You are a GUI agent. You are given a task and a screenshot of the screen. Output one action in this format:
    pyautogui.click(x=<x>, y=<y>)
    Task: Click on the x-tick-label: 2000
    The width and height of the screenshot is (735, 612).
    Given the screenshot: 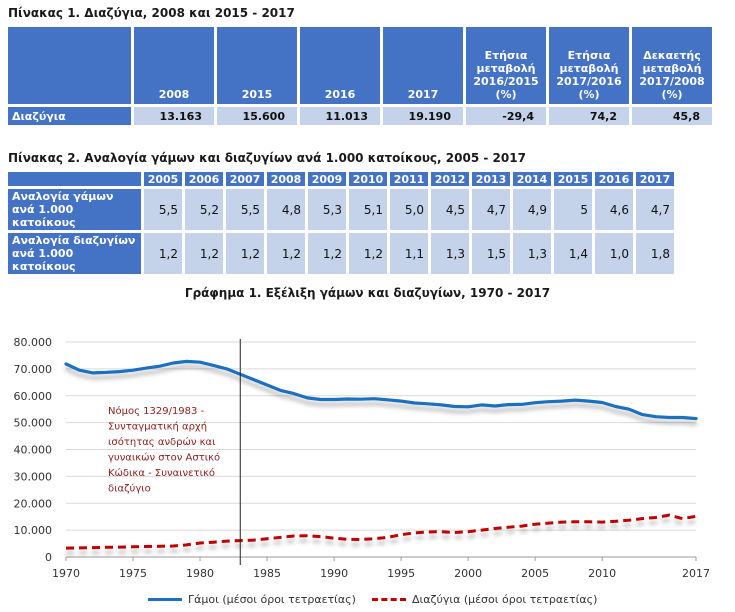 What is the action you would take?
    pyautogui.click(x=468, y=573)
    